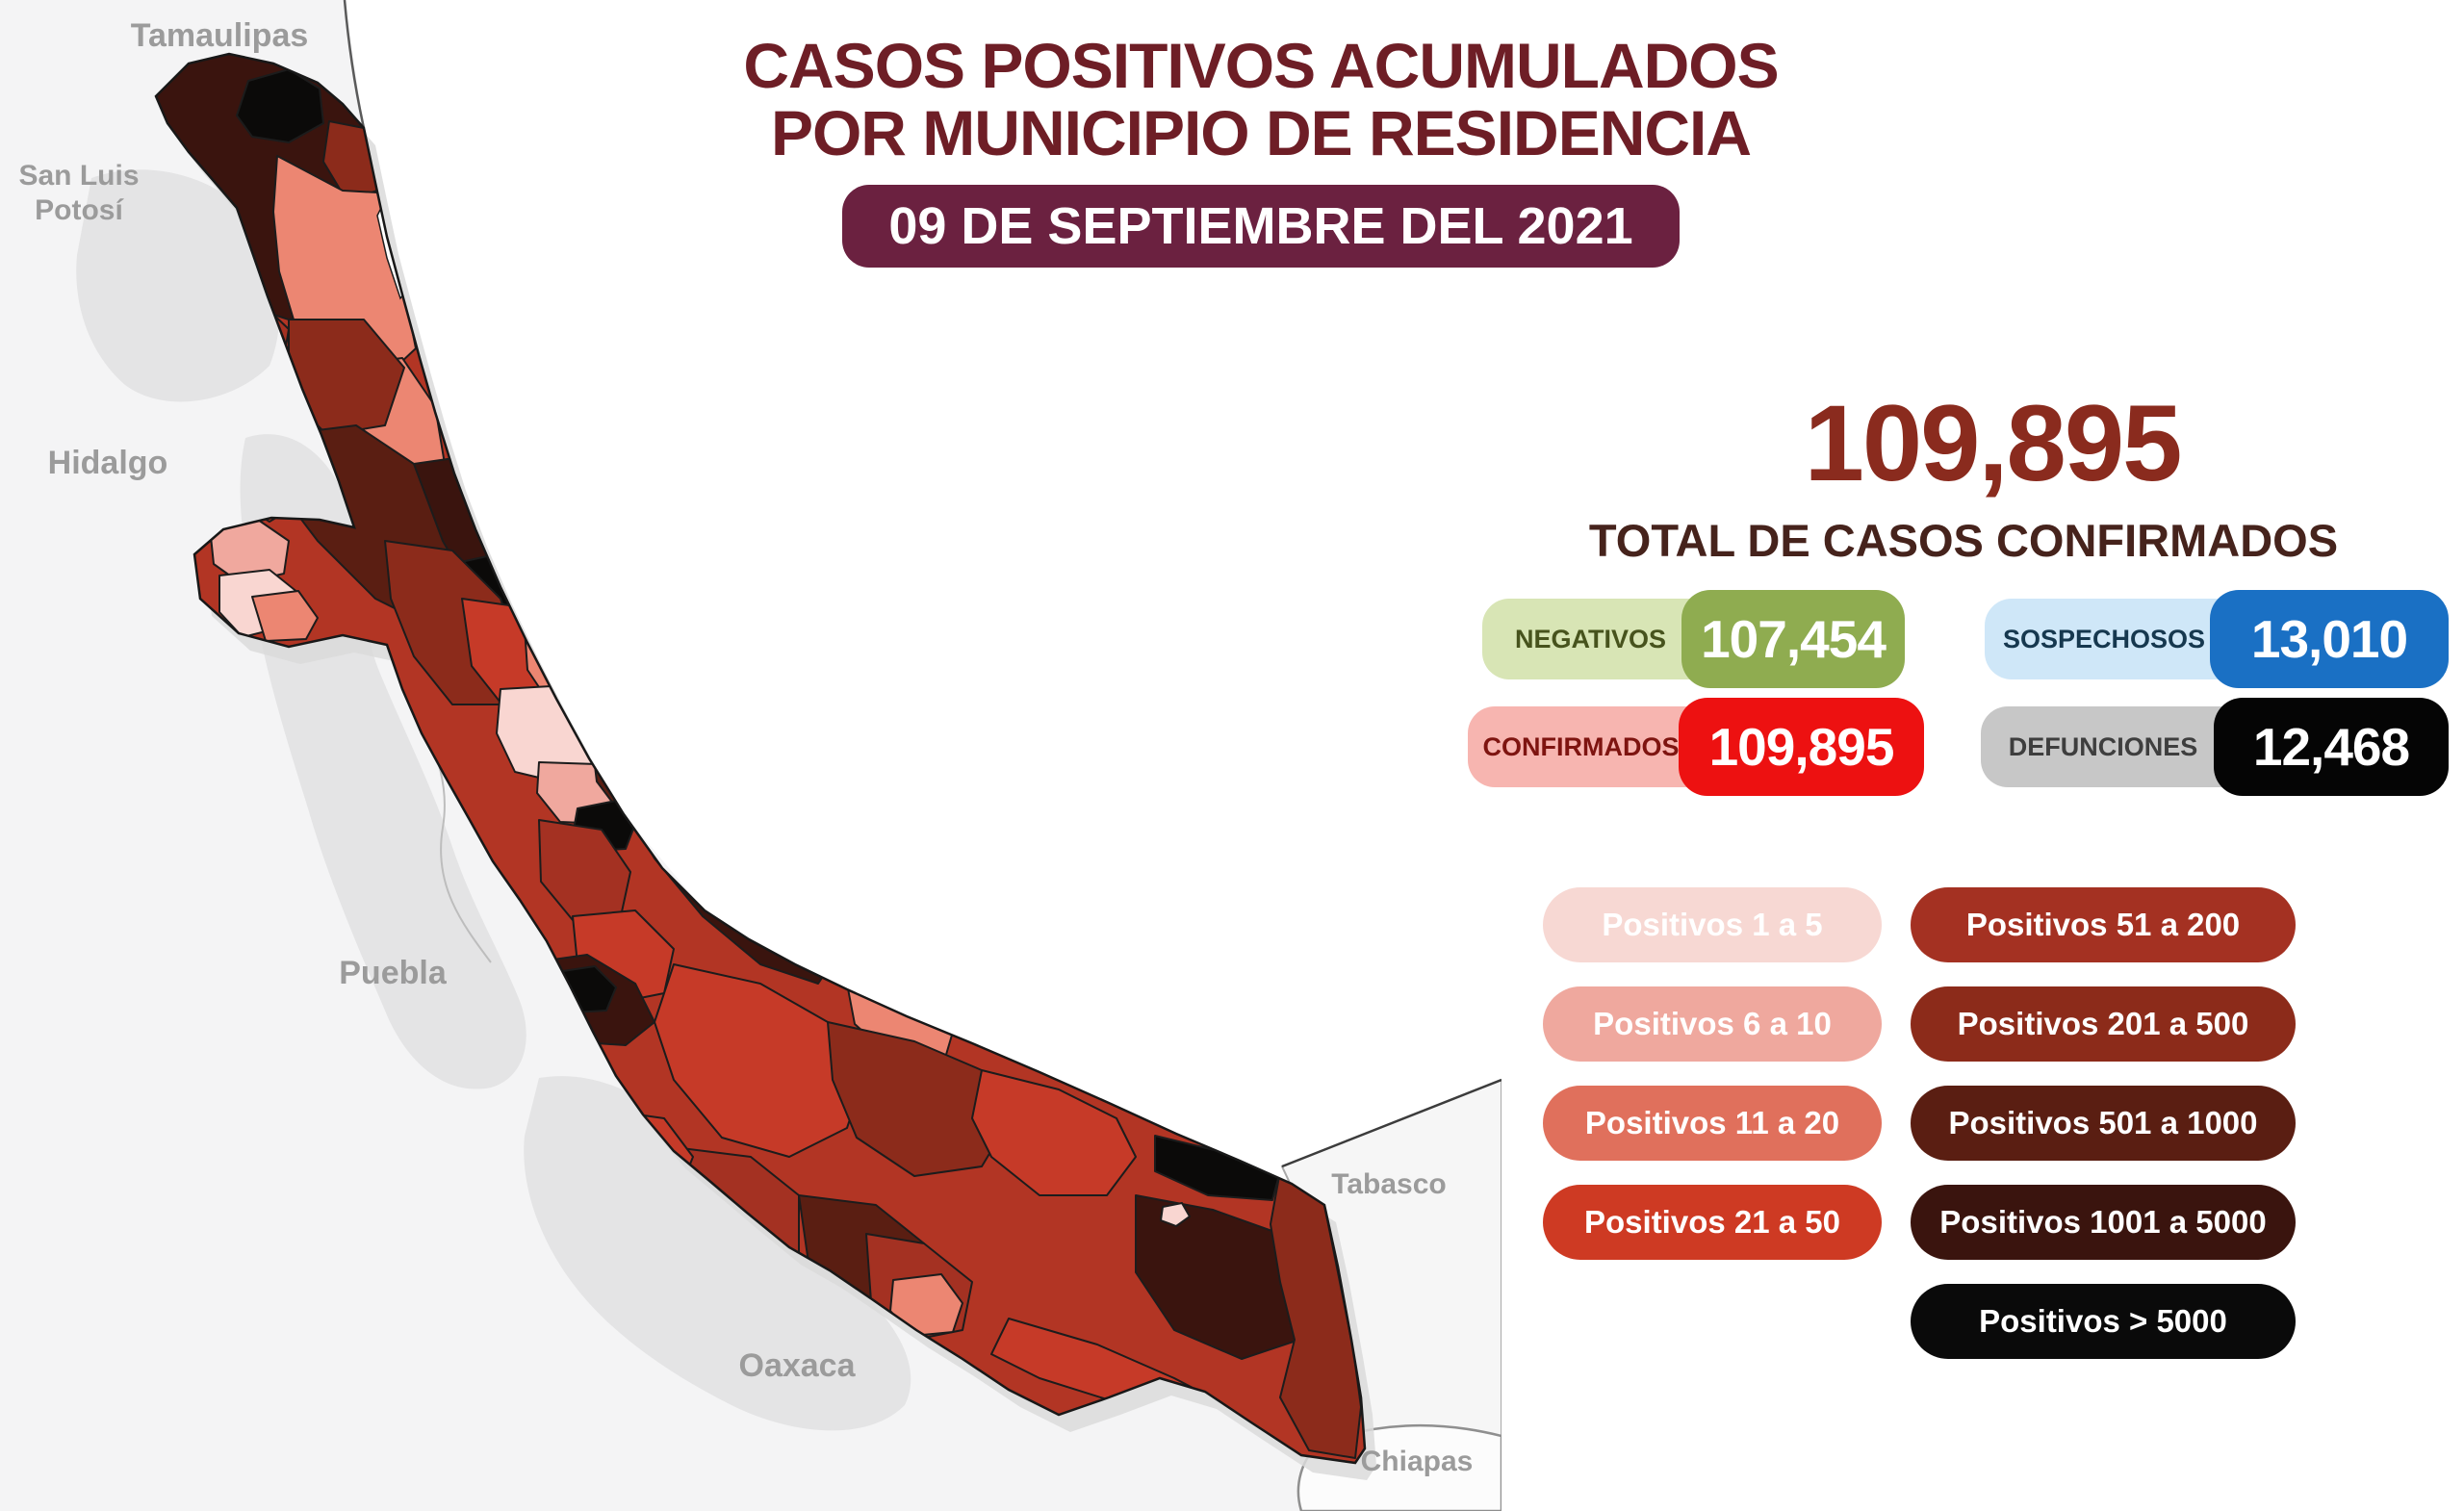  Describe the element at coordinates (108, 463) in the screenshot. I see `state-label-hidalgo: Hidalgo` at that location.